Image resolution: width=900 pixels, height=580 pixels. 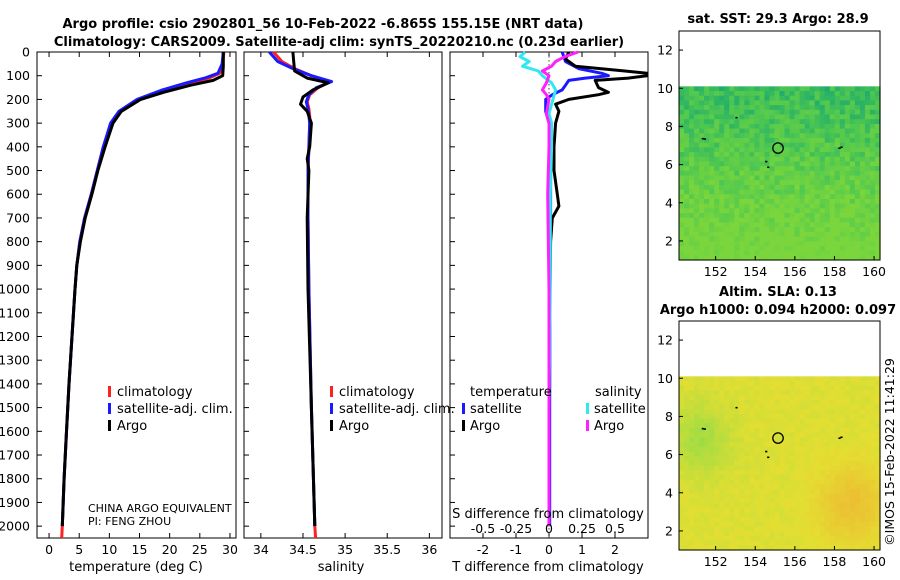 I want to click on legend-sal-satellite: satellite, so click(x=620, y=409).